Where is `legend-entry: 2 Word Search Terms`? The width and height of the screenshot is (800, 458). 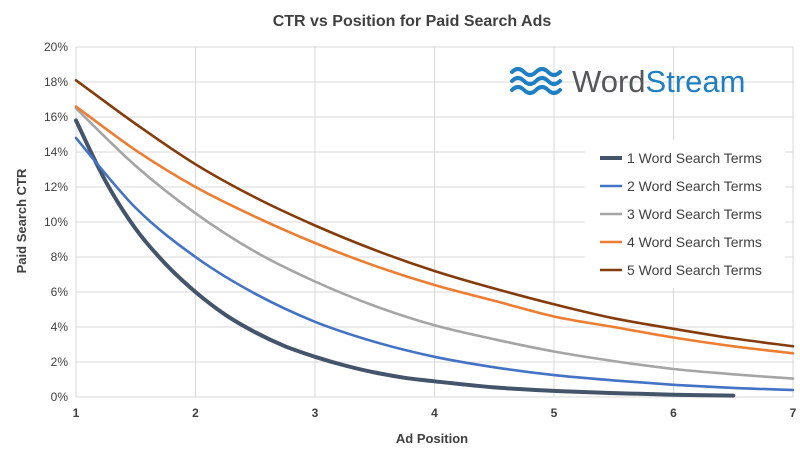
legend-entry: 2 Word Search Terms is located at coordinates (694, 186).